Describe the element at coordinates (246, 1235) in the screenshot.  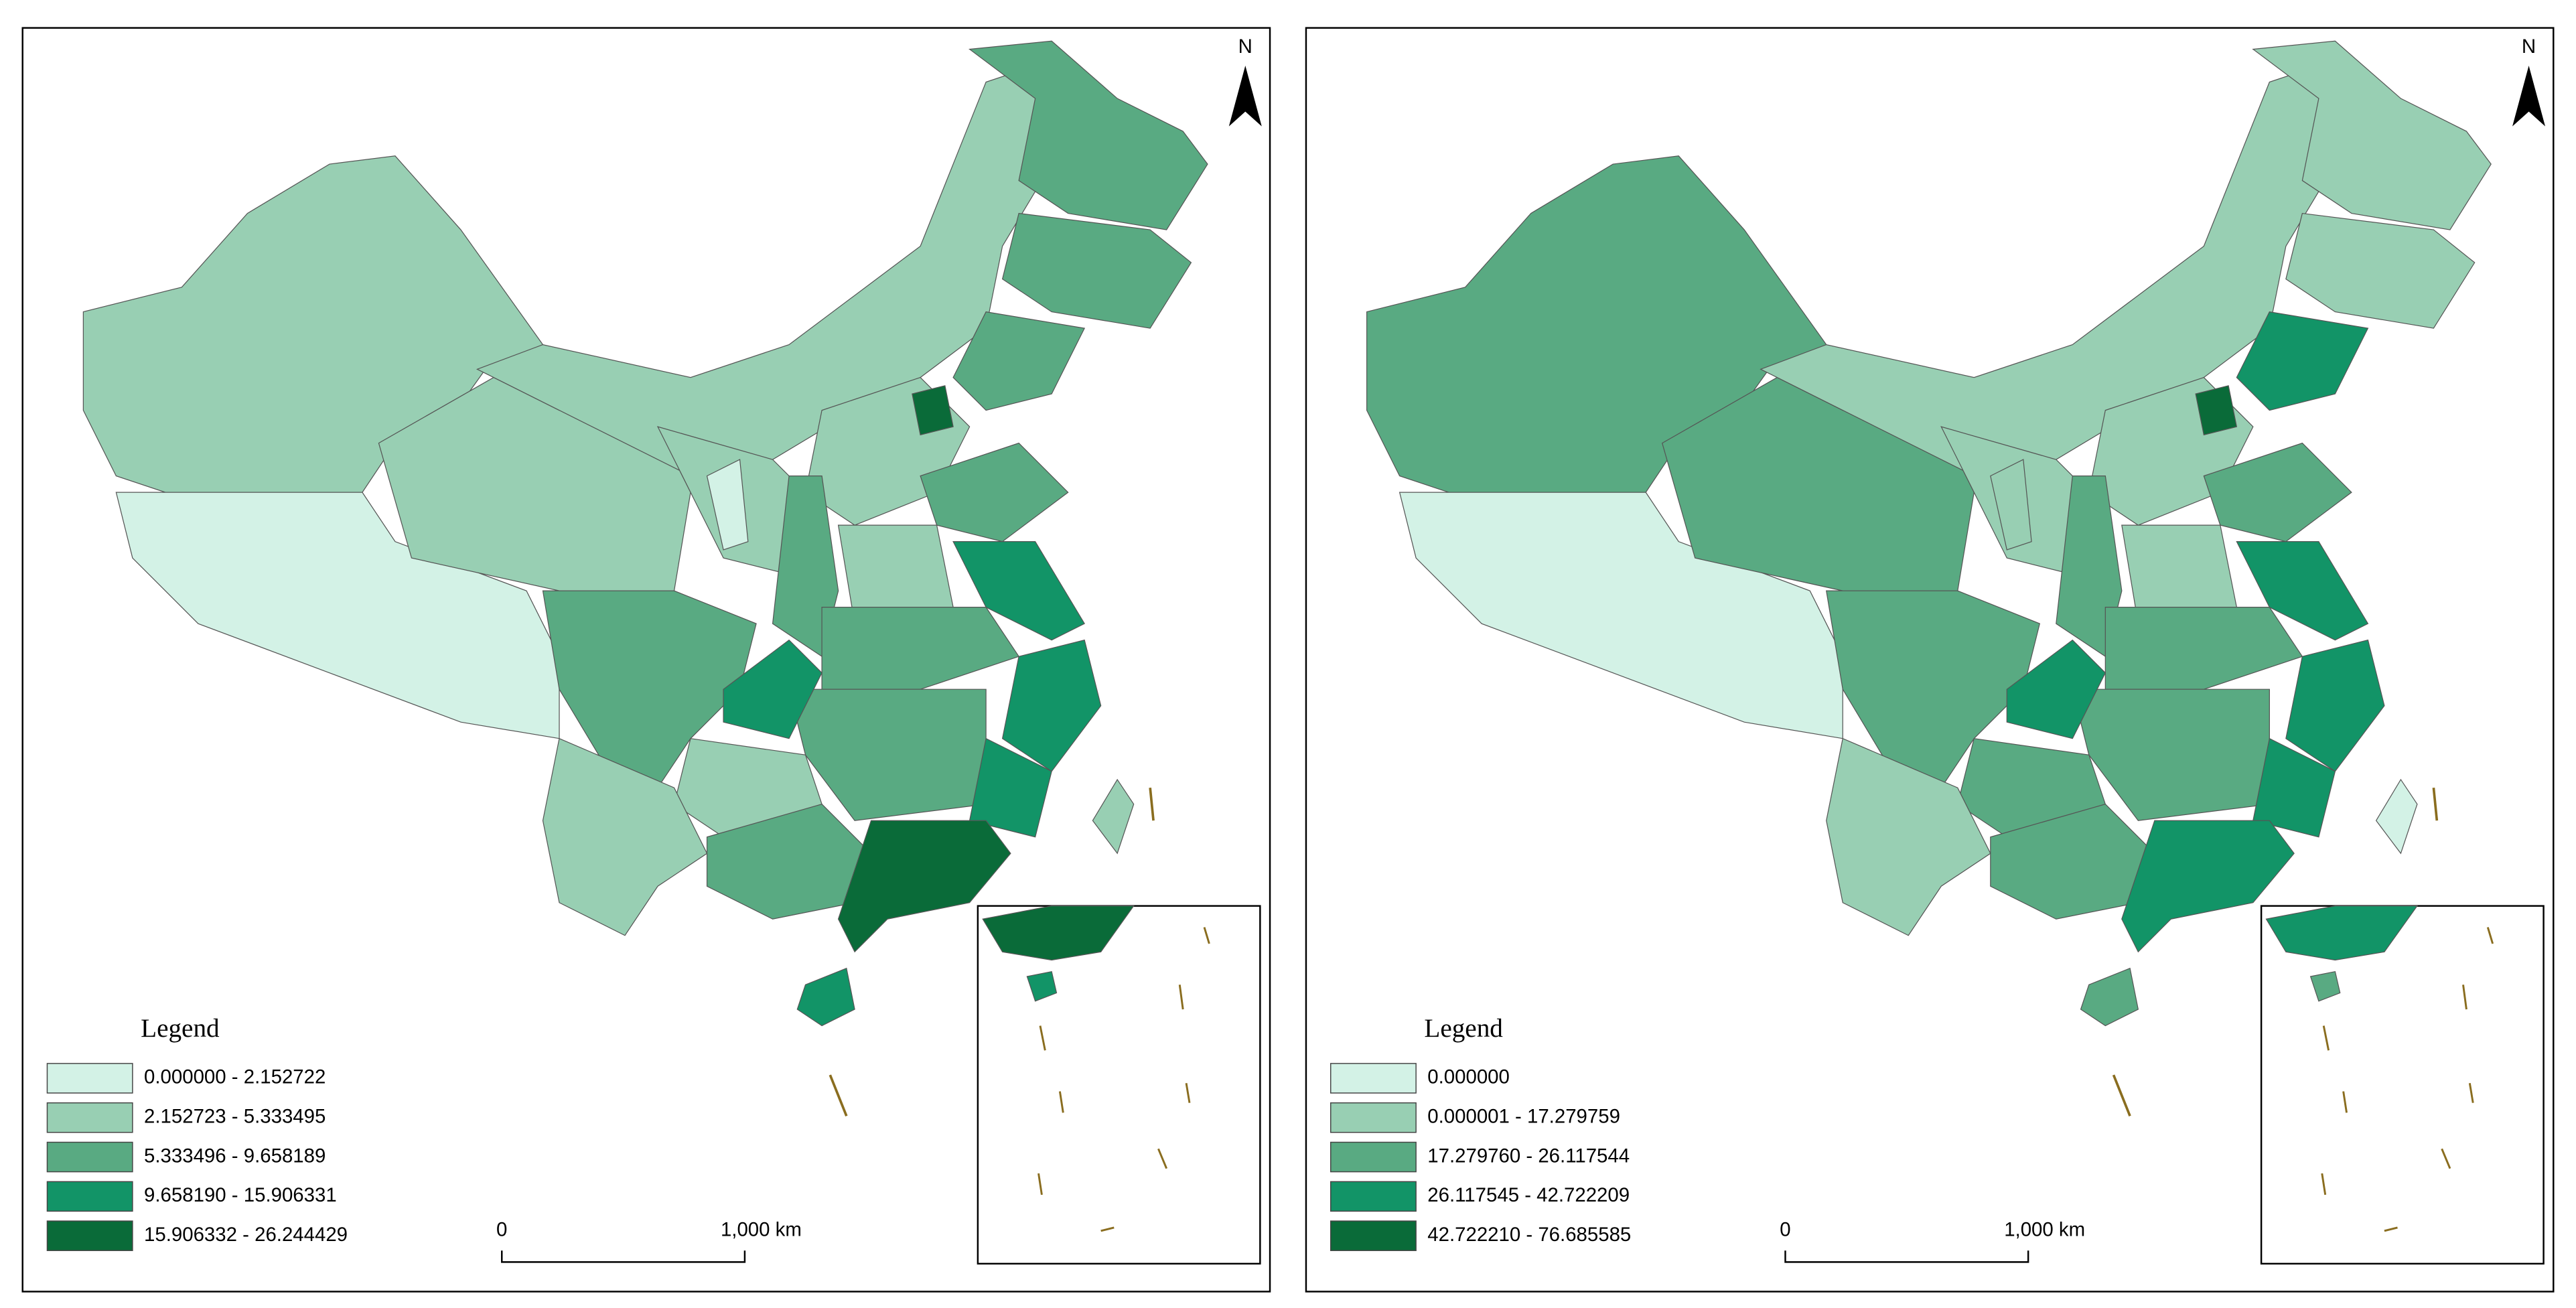
I see `legend-label: 15.906332 - 26.244429` at that location.